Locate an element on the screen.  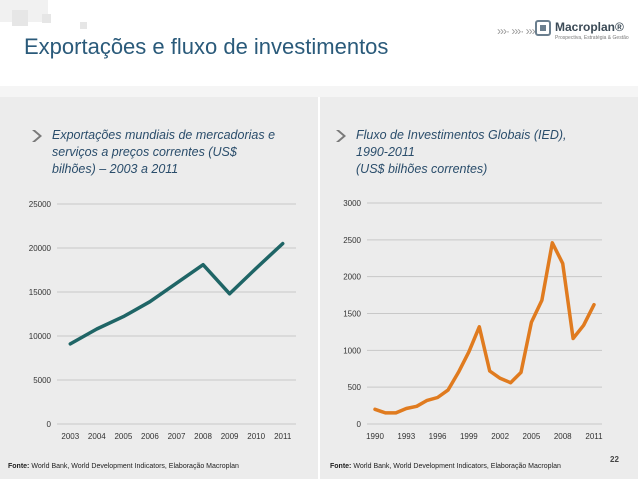
right-y-tick-label: 0 is located at coordinates (359, 424).